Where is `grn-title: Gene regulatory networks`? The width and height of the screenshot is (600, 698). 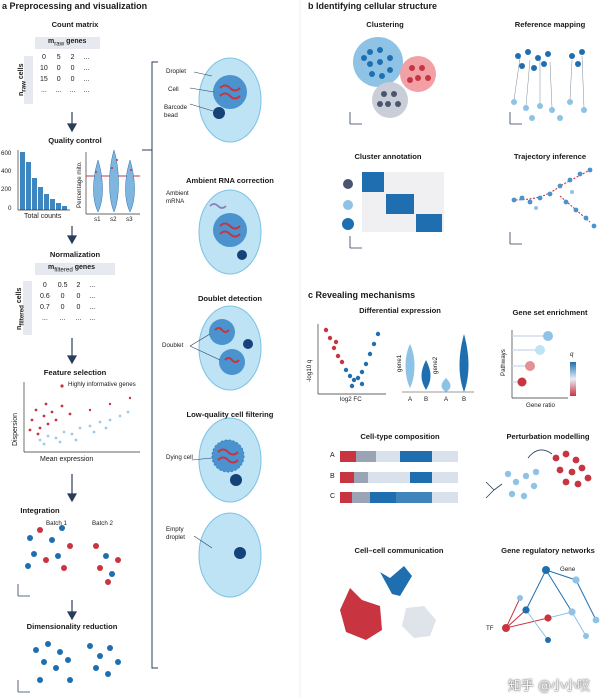
grn-title: Gene regulatory networks is located at coordinates (548, 550).